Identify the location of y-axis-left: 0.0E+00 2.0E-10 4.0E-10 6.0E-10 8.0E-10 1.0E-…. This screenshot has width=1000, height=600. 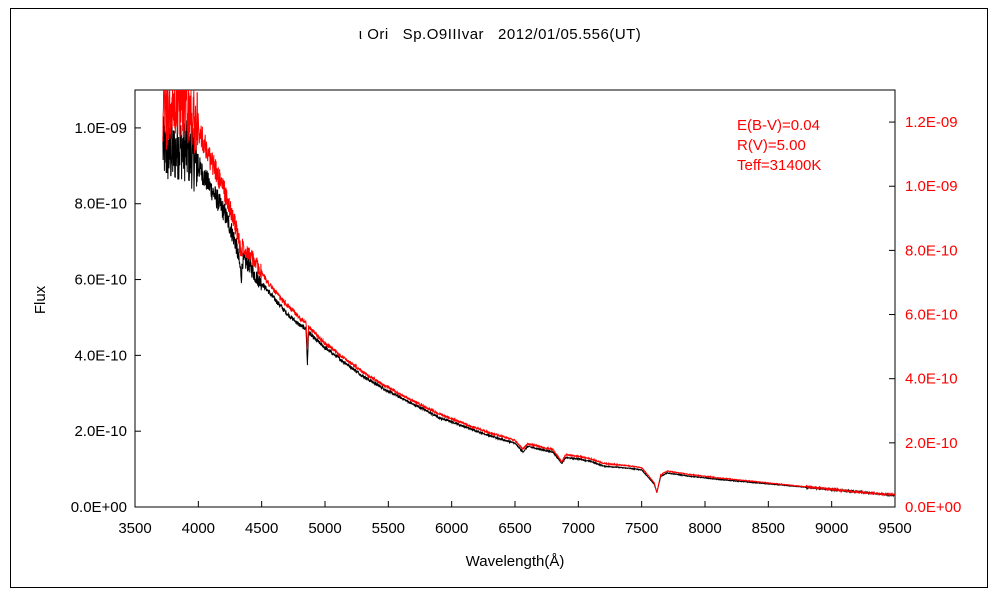
(106, 318).